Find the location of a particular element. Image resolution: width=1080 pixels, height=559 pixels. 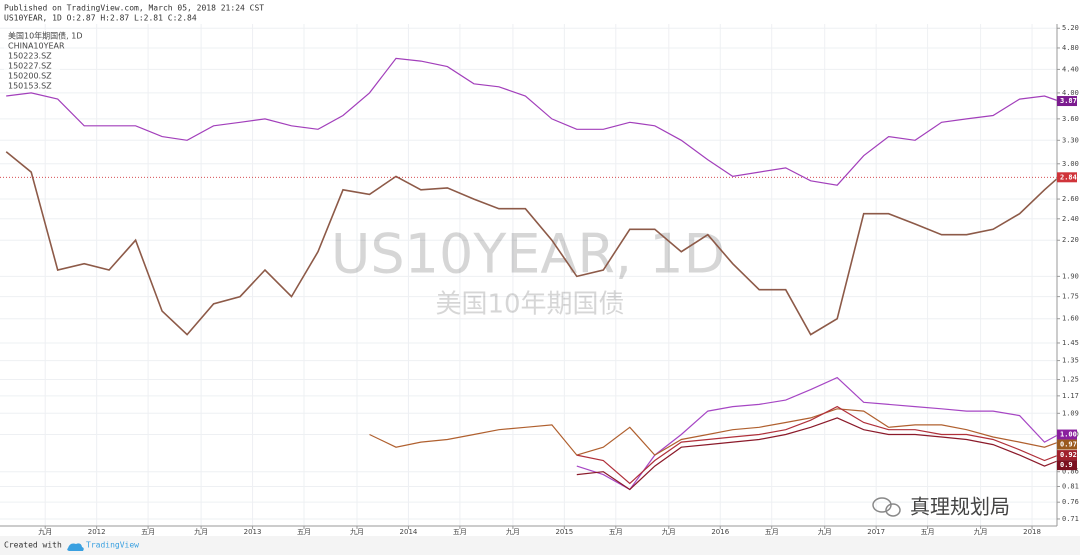

legend-entry: 150227.SZ is located at coordinates (30, 66).